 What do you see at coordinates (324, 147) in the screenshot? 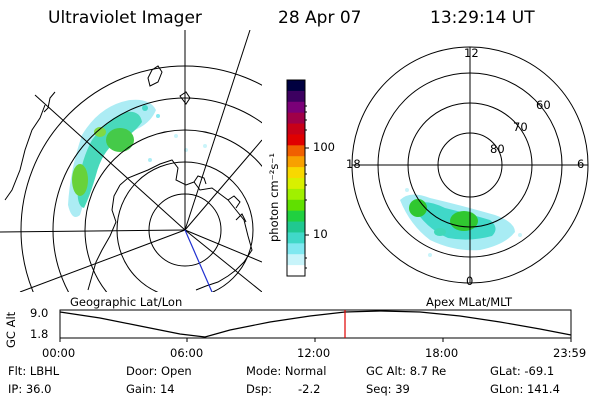
I see `colorbar-tick-100: 100` at bounding box center [324, 147].